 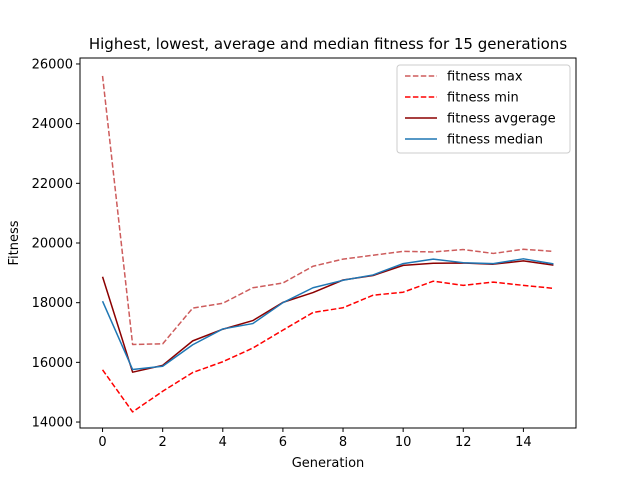 I want to click on x-tick-label: 2, so click(x=163, y=442).